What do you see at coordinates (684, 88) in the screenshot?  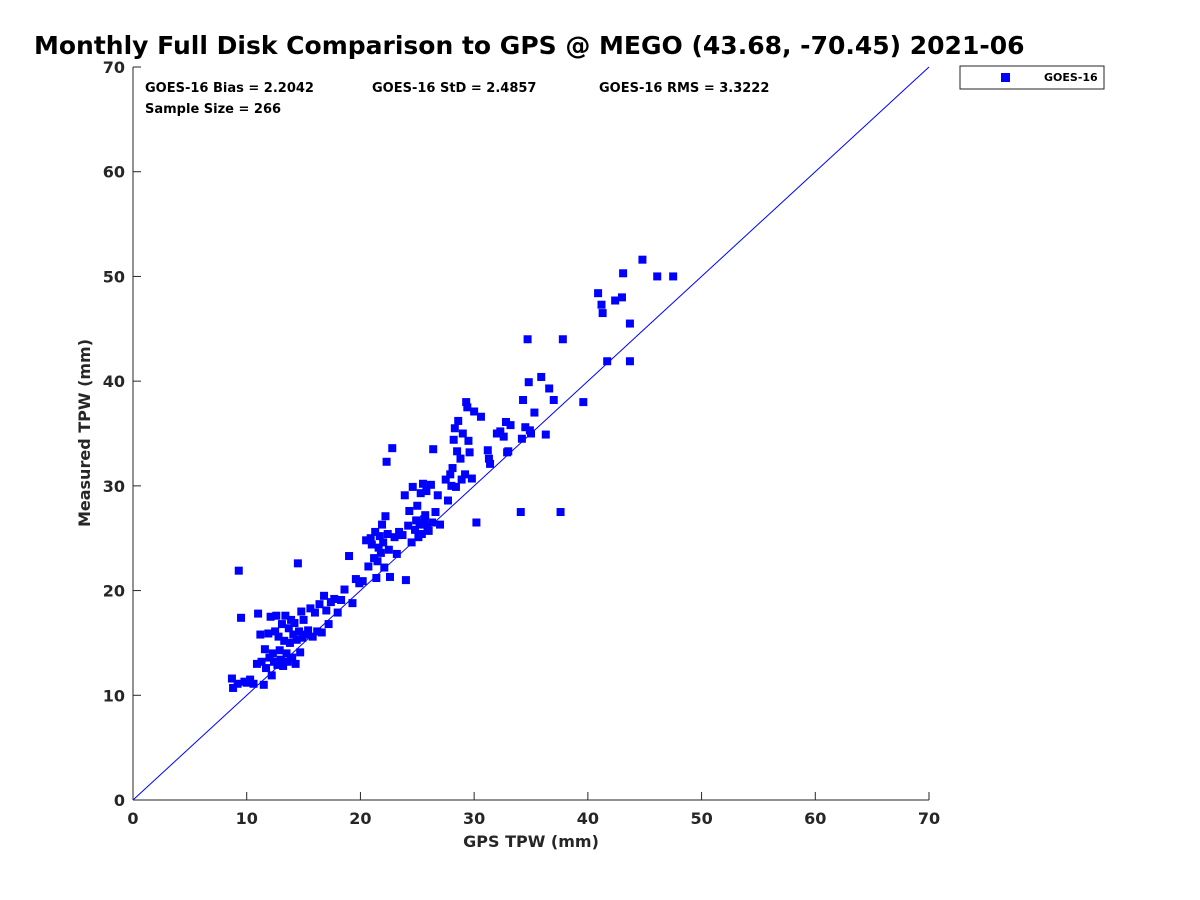 I see `rms-stat: GOES-16 RMS = 3.3222` at bounding box center [684, 88].